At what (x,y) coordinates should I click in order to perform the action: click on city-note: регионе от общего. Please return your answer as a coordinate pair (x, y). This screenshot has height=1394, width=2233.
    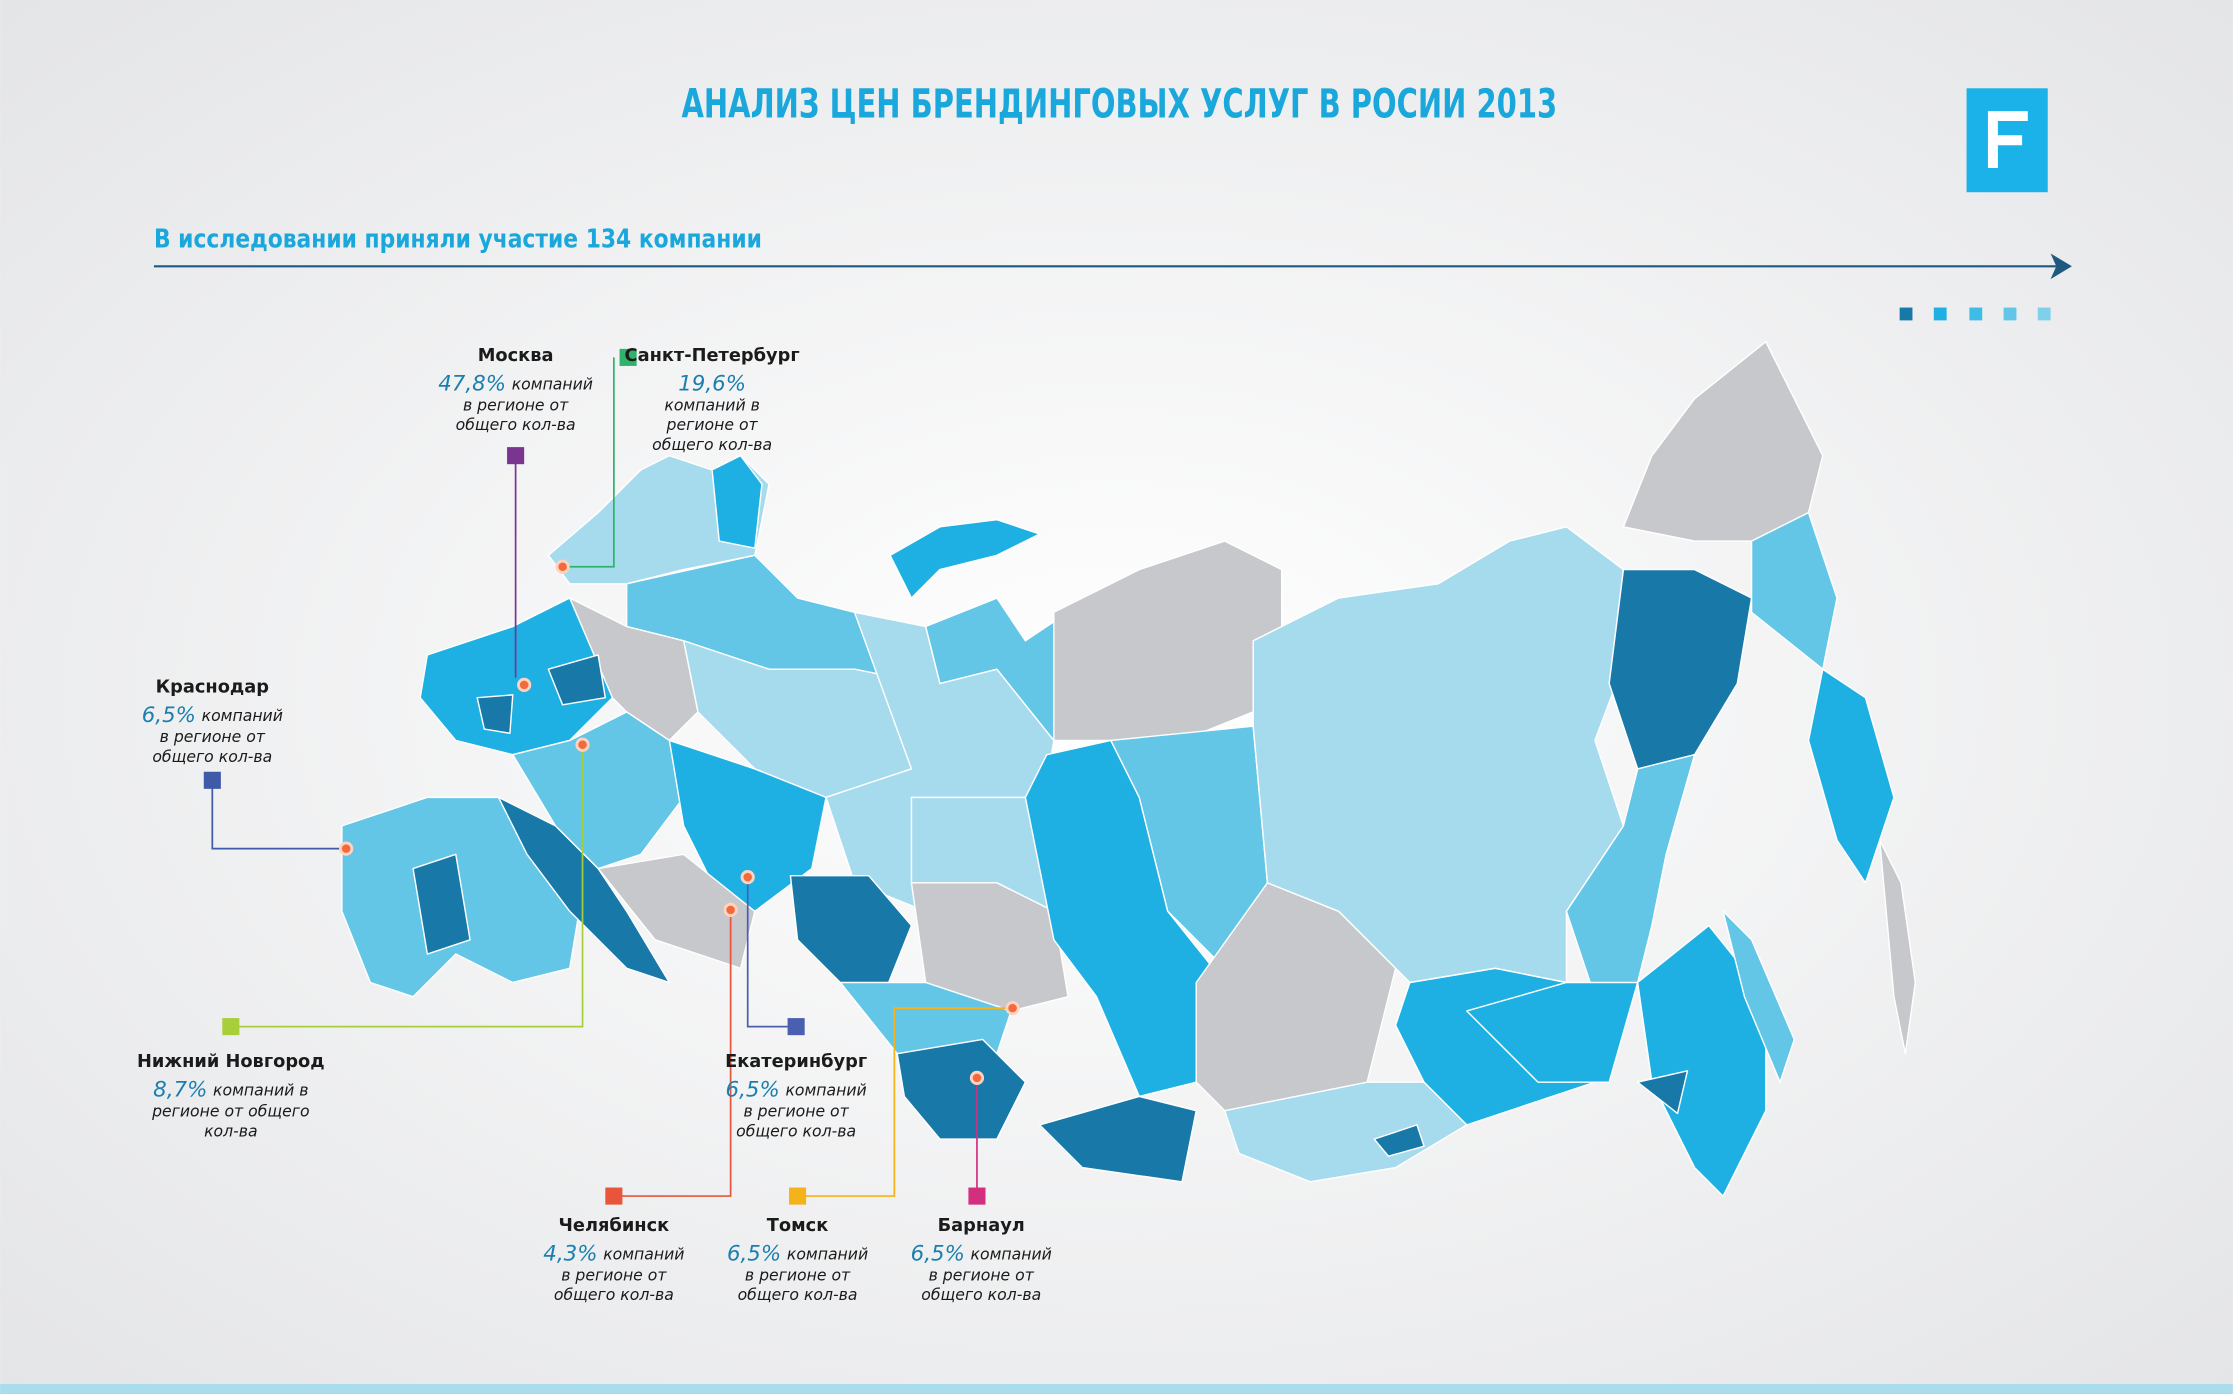
    Looking at the image, I should click on (230, 1111).